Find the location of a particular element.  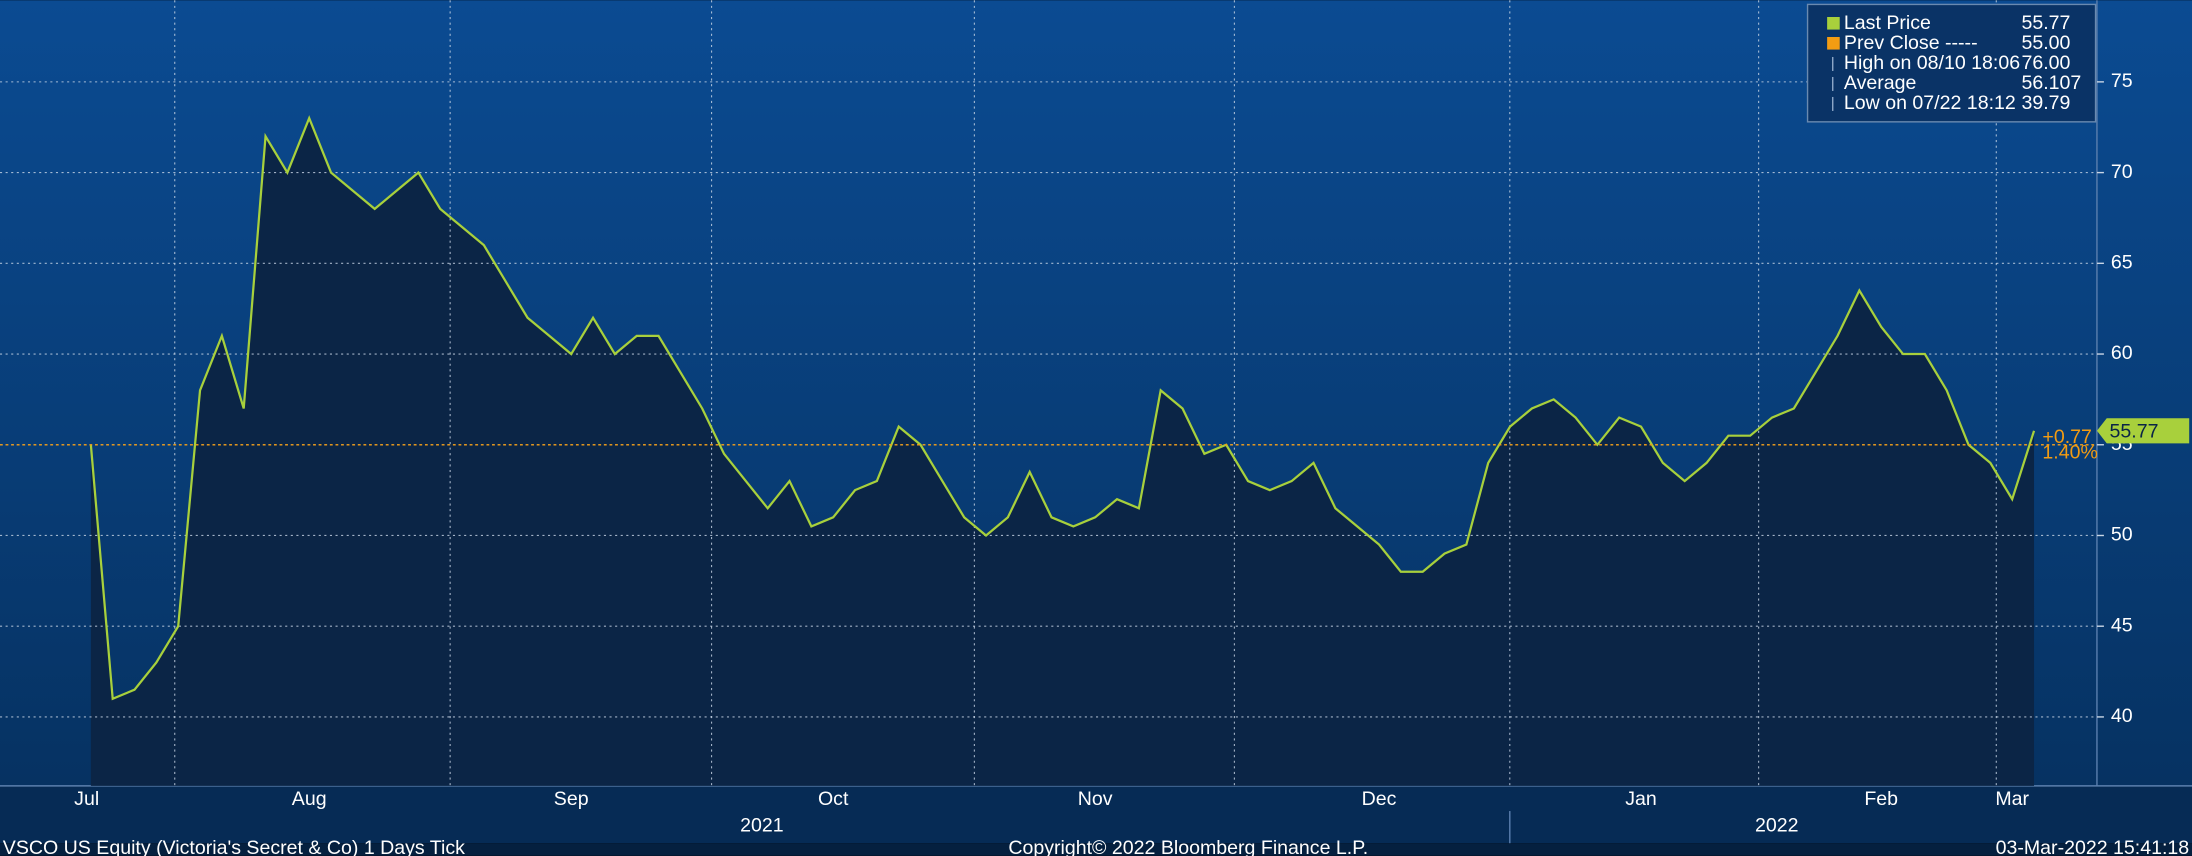

x-tick-label: Jan is located at coordinates (1641, 799).